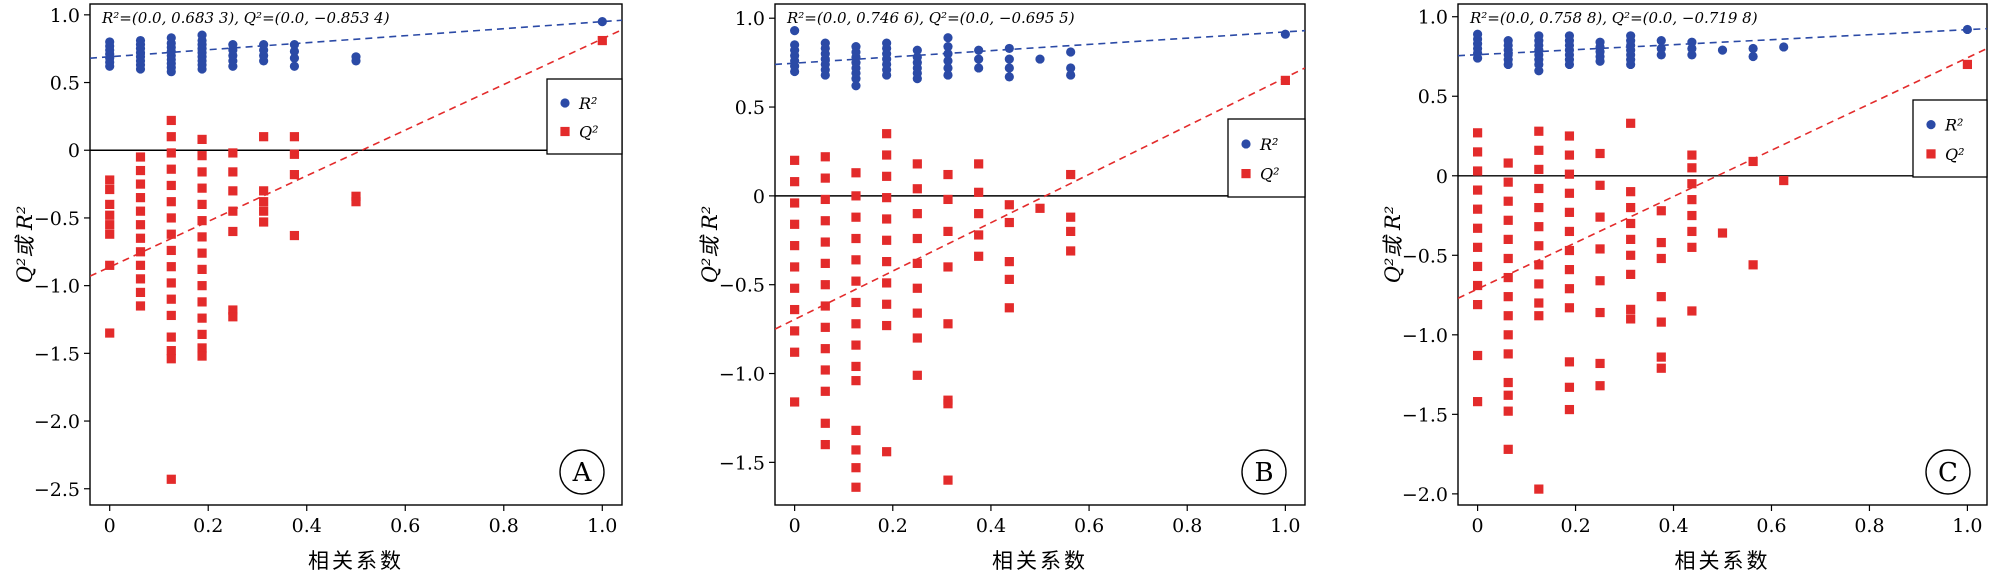  What do you see at coordinates (1950, 138) in the screenshot?
I see `legend-box` at bounding box center [1950, 138].